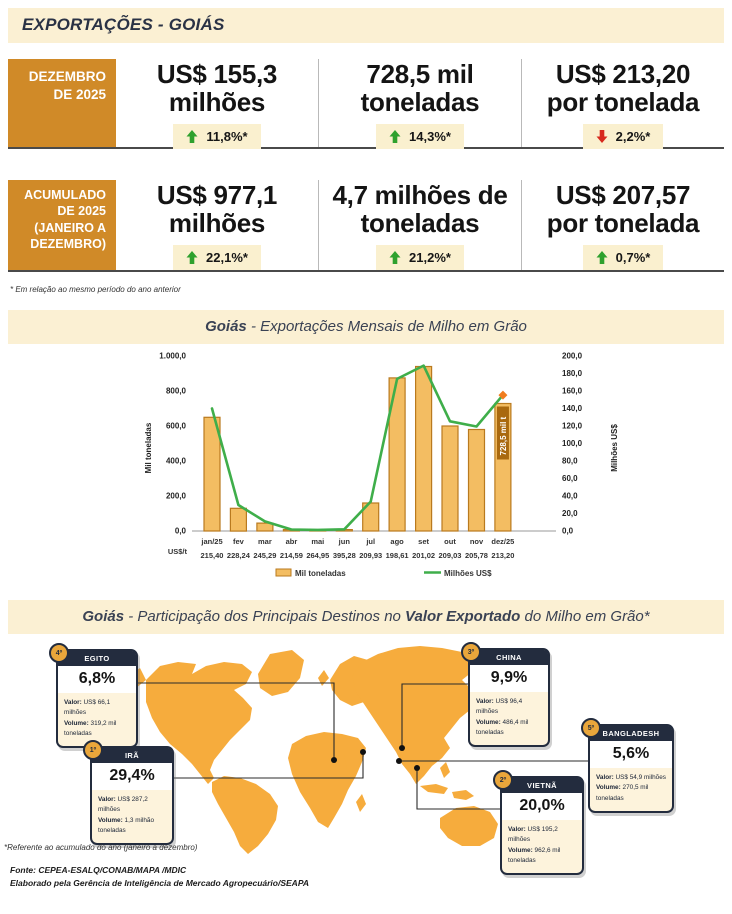 This screenshot has height=914, width=732. Describe the element at coordinates (572, 373) in the screenshot. I see `svg-text: 180,0` at that location.